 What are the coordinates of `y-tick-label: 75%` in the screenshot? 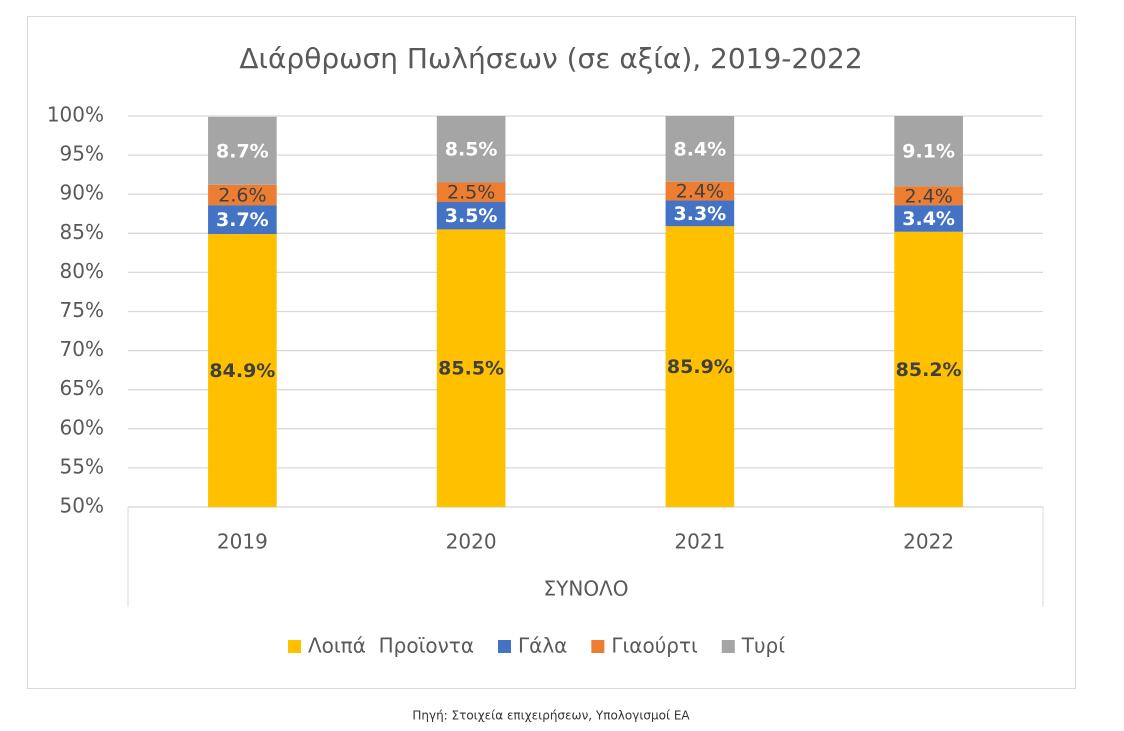 It's located at (82, 310).